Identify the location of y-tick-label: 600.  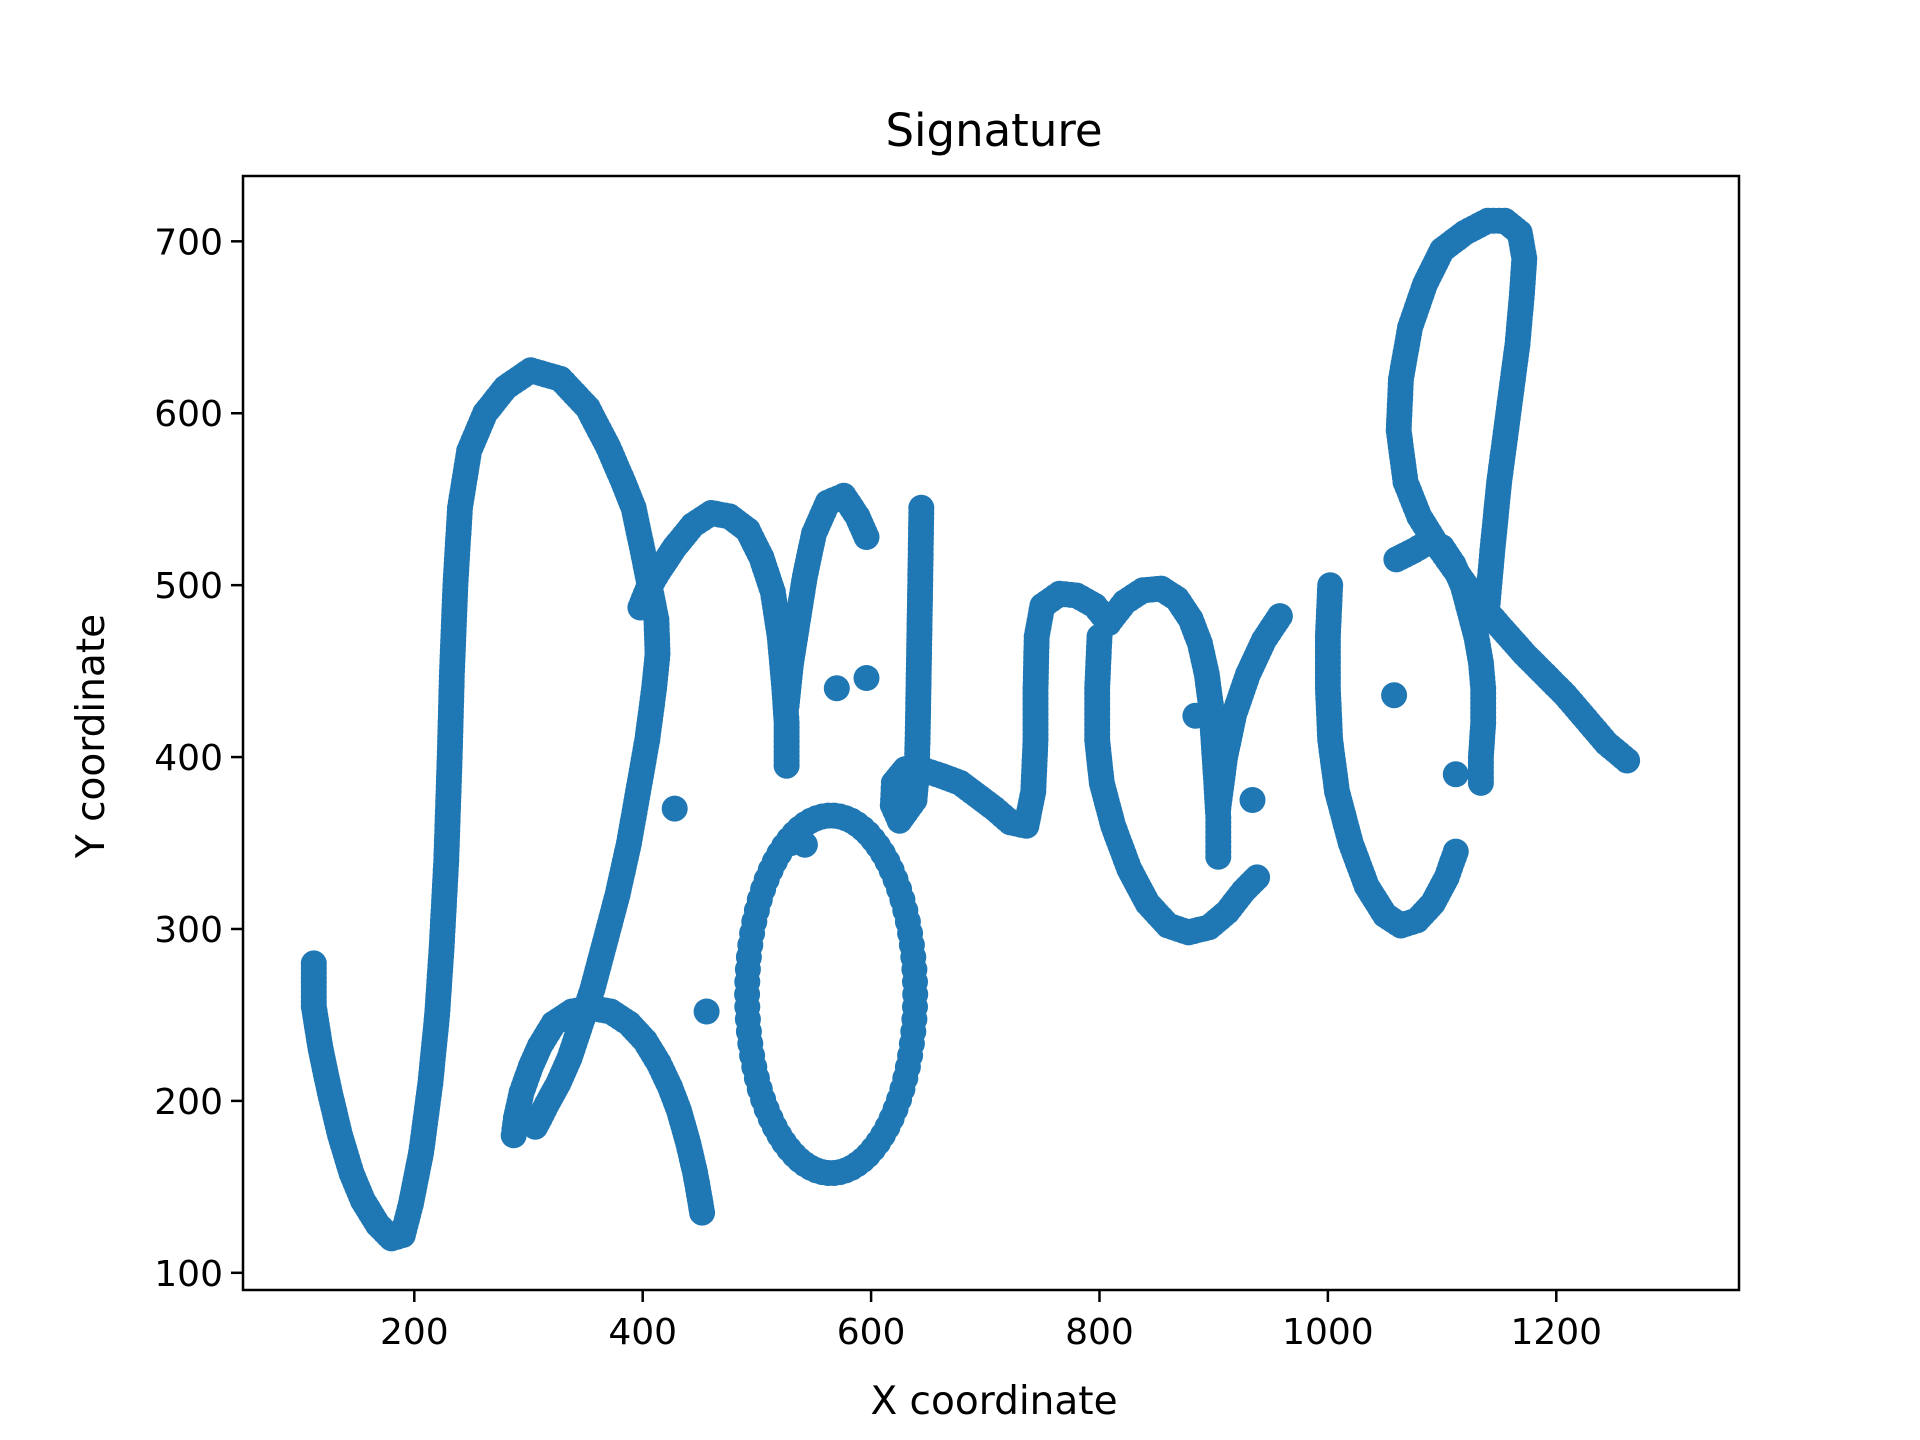
(188, 414).